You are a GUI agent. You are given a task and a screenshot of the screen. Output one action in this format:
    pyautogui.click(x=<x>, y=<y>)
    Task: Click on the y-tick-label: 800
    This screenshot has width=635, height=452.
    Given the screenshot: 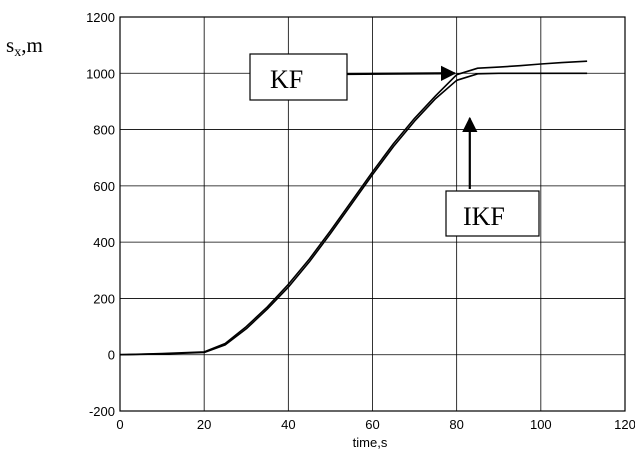 What is the action you would take?
    pyautogui.click(x=104, y=130)
    